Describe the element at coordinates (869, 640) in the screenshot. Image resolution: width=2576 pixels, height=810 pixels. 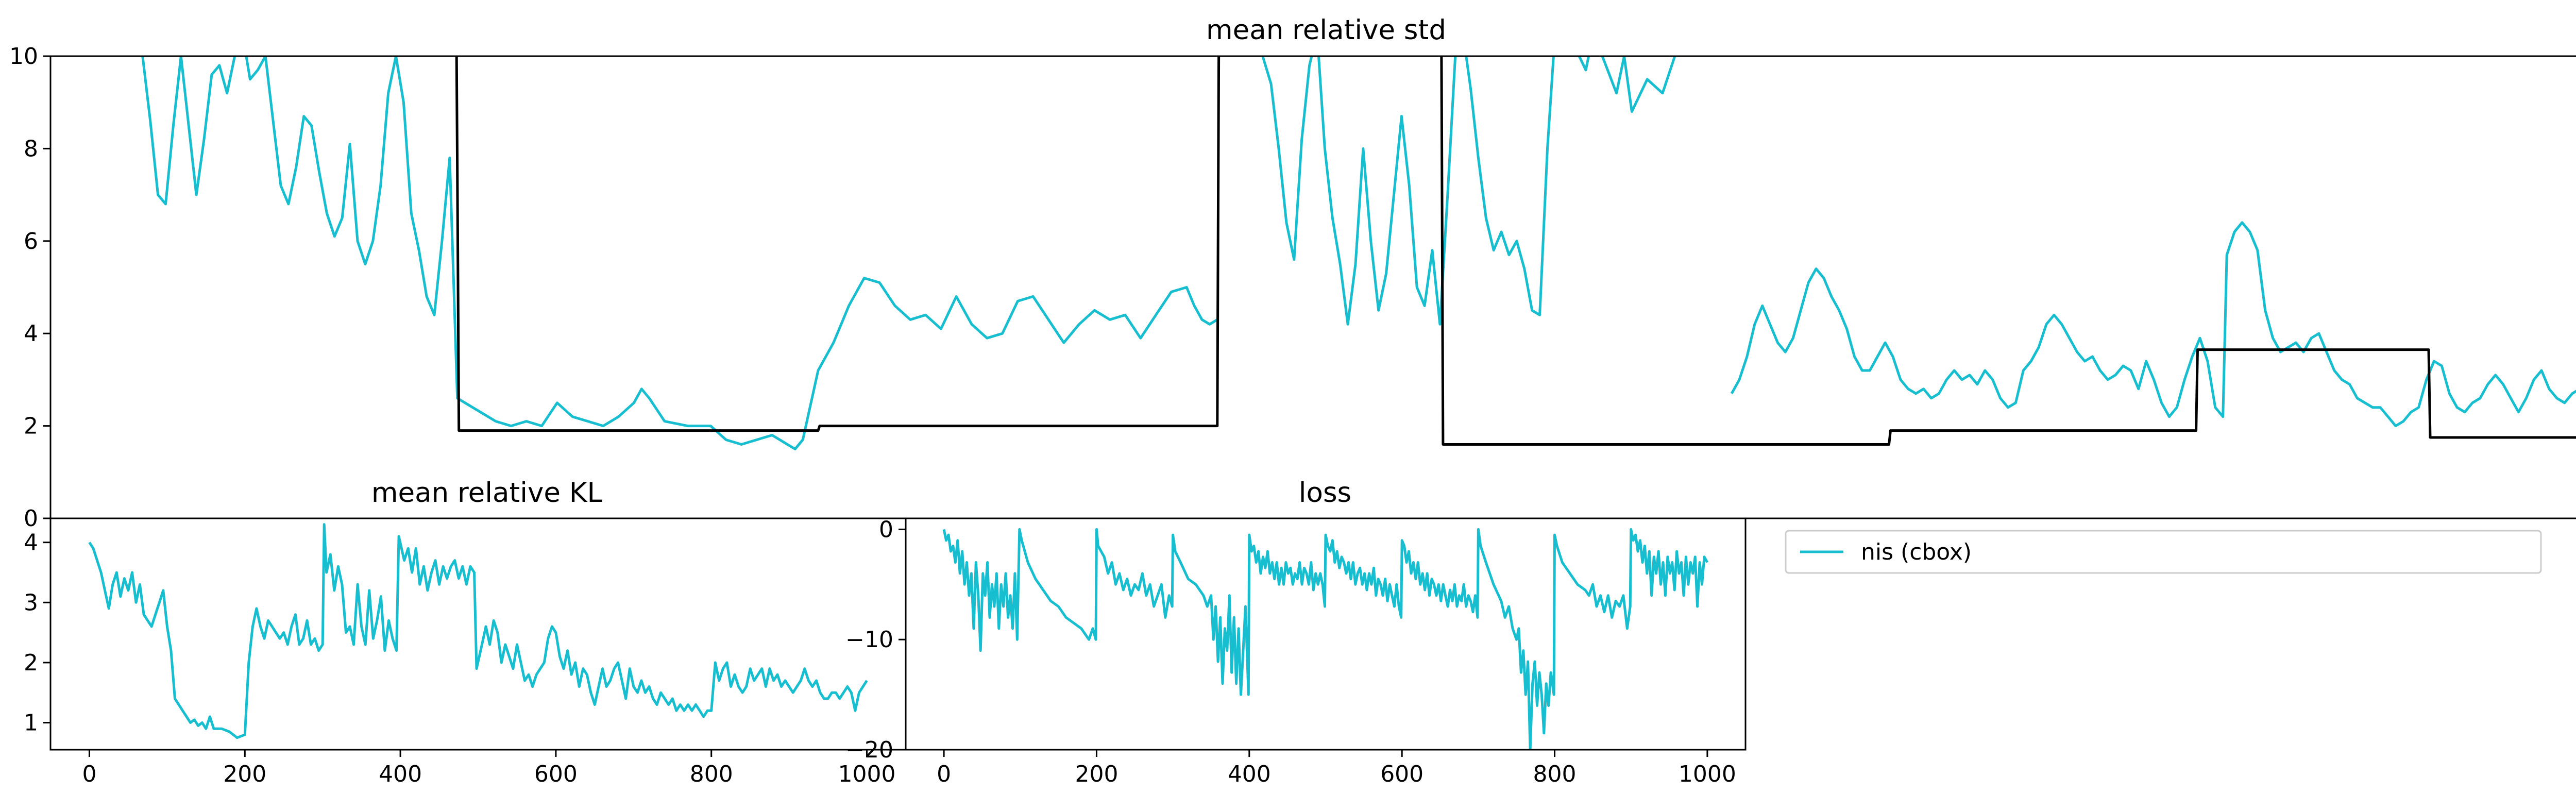
I see `loss-y-tick-label: −10` at that location.